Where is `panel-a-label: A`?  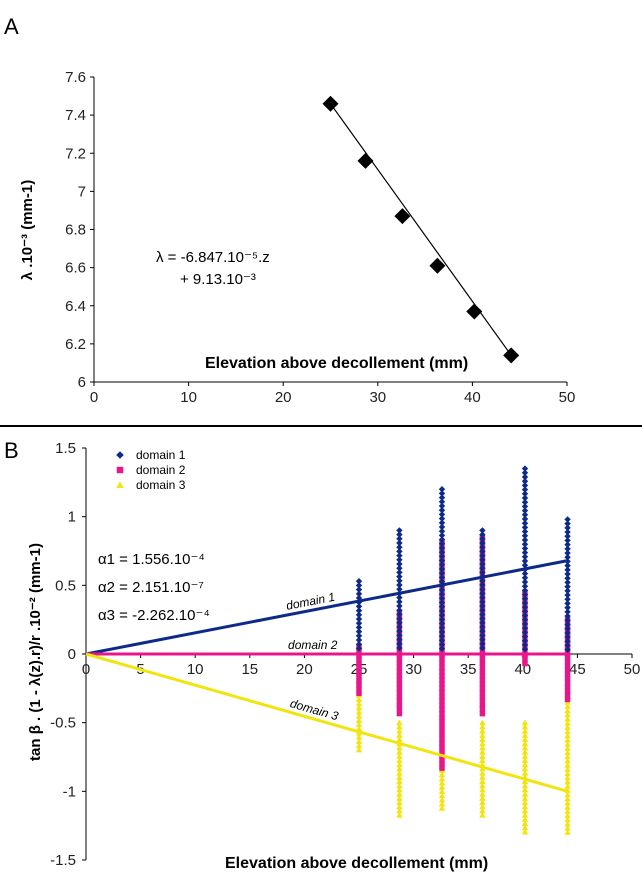 panel-a-label: A is located at coordinates (11, 26).